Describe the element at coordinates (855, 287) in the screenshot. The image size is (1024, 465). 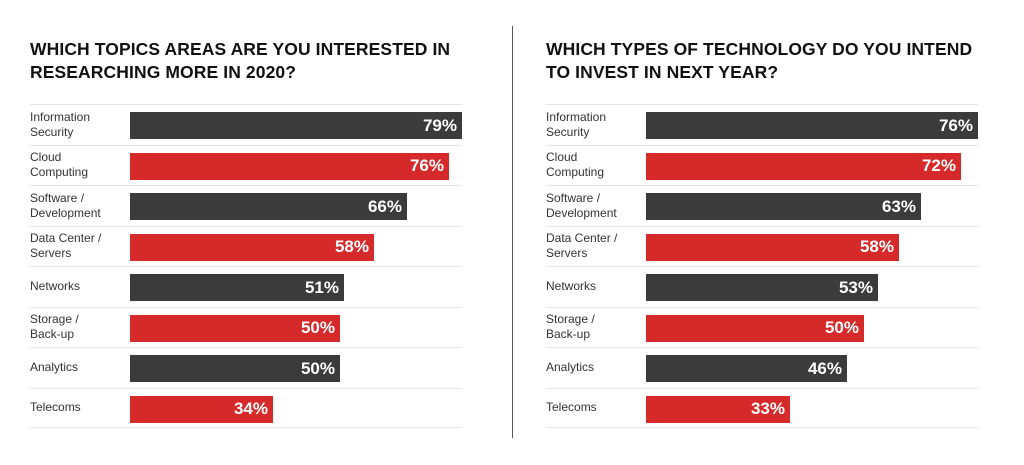
I see `value-label: 53%` at that location.